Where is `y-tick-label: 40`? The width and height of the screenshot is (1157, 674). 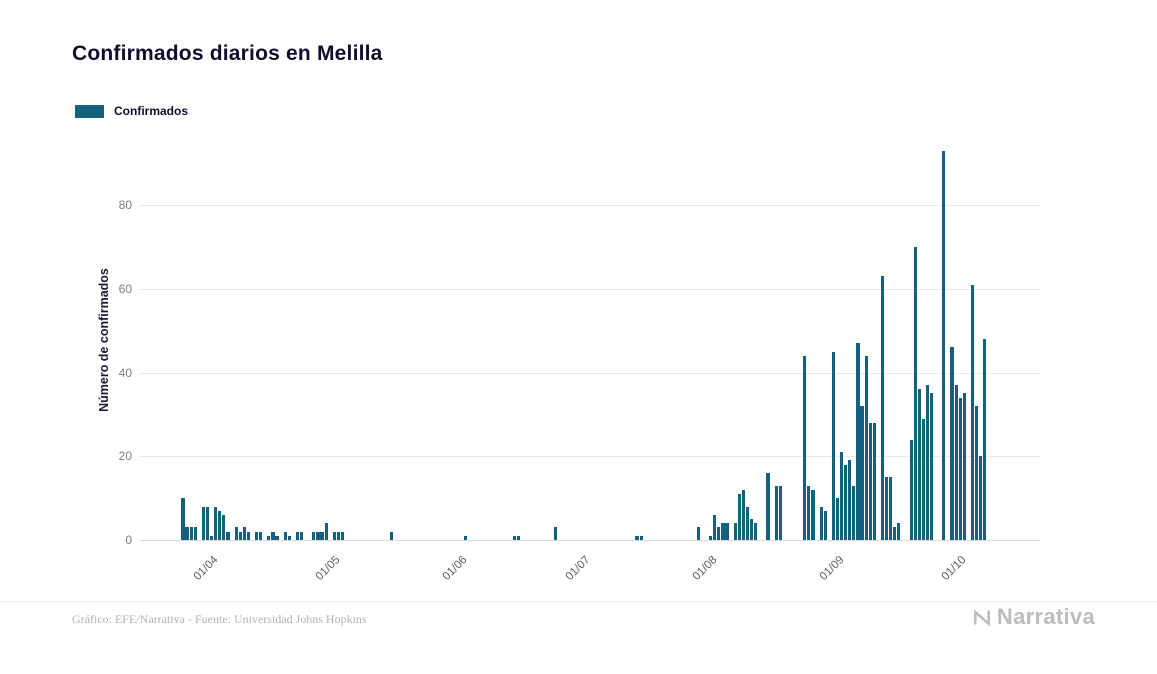
y-tick-label: 40 is located at coordinates (125, 372).